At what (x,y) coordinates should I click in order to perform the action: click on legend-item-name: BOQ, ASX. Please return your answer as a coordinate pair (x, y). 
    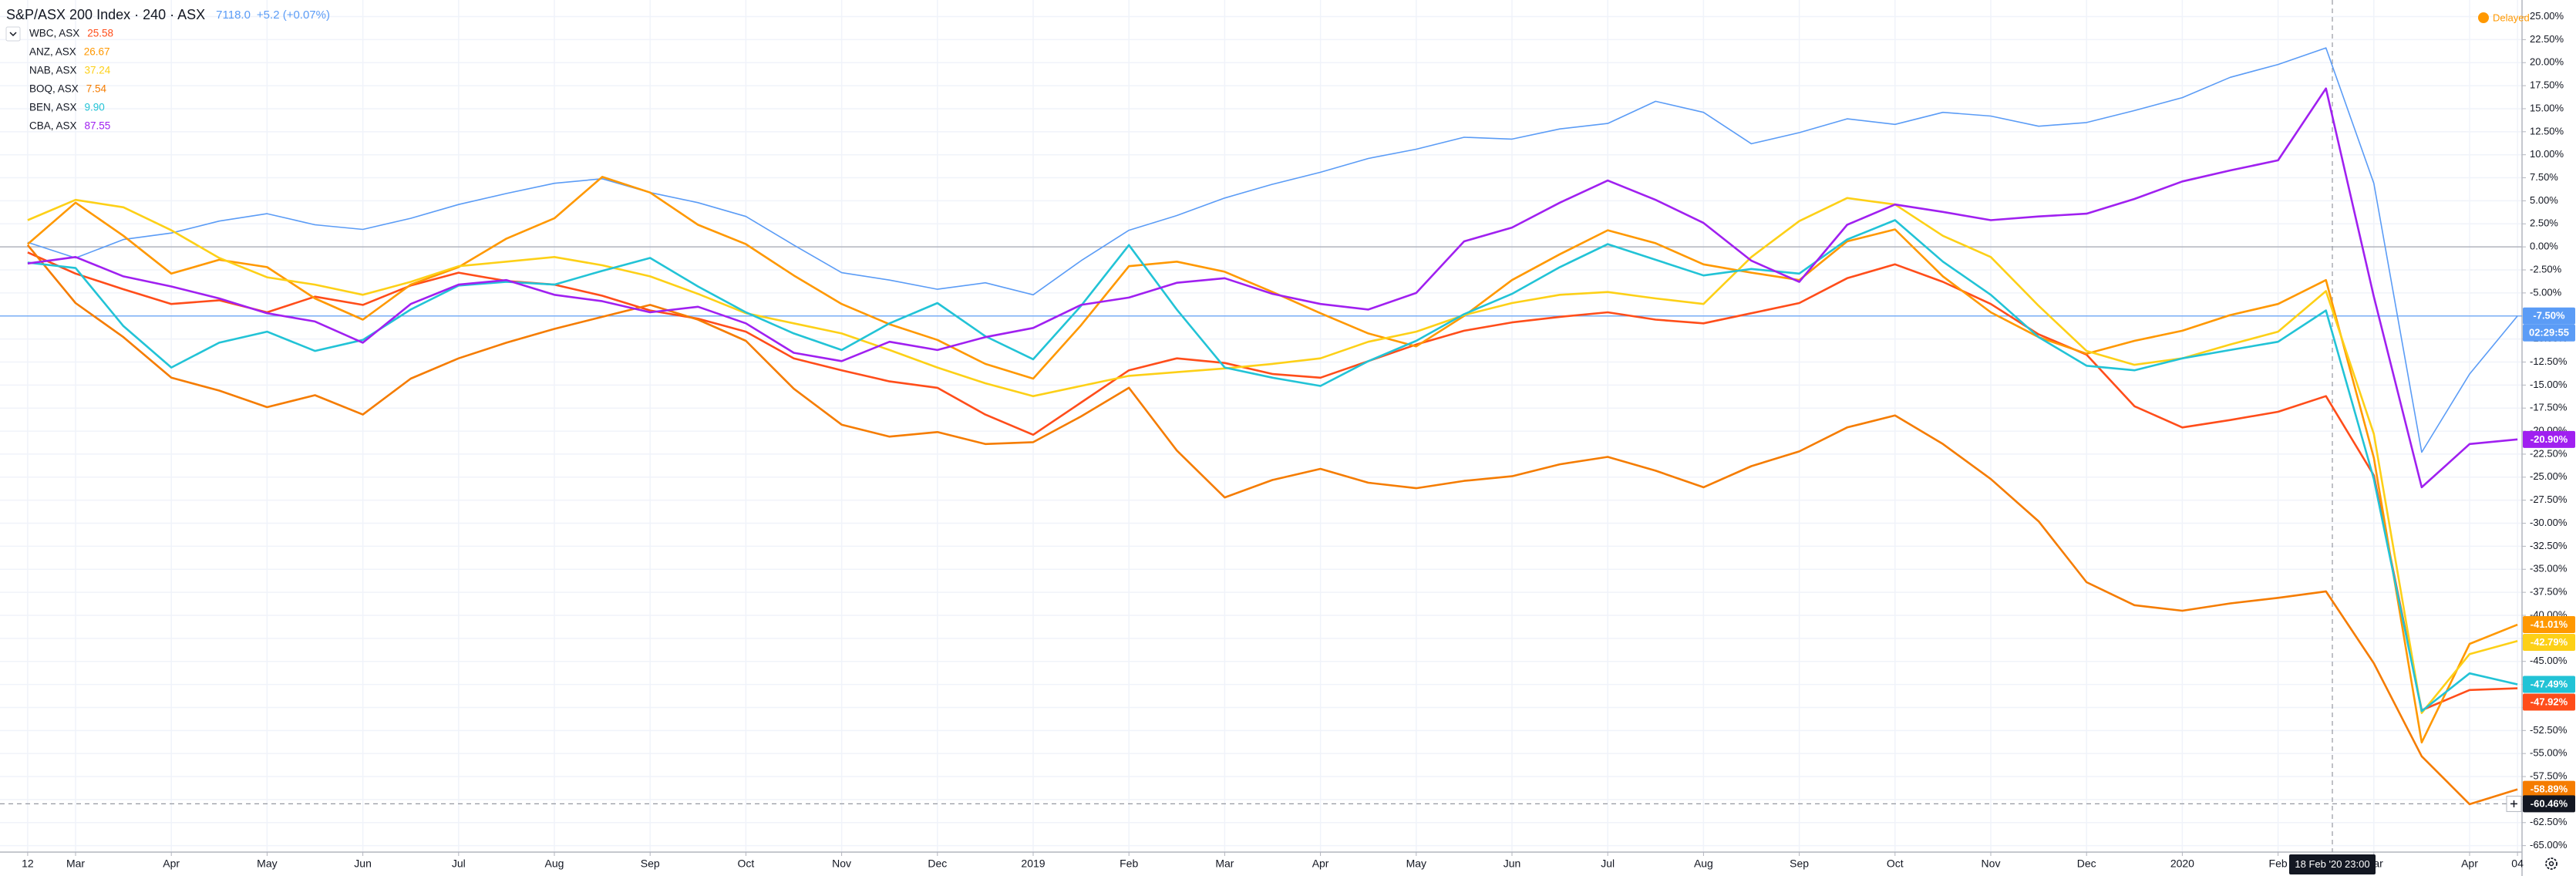
    Looking at the image, I should click on (54, 89).